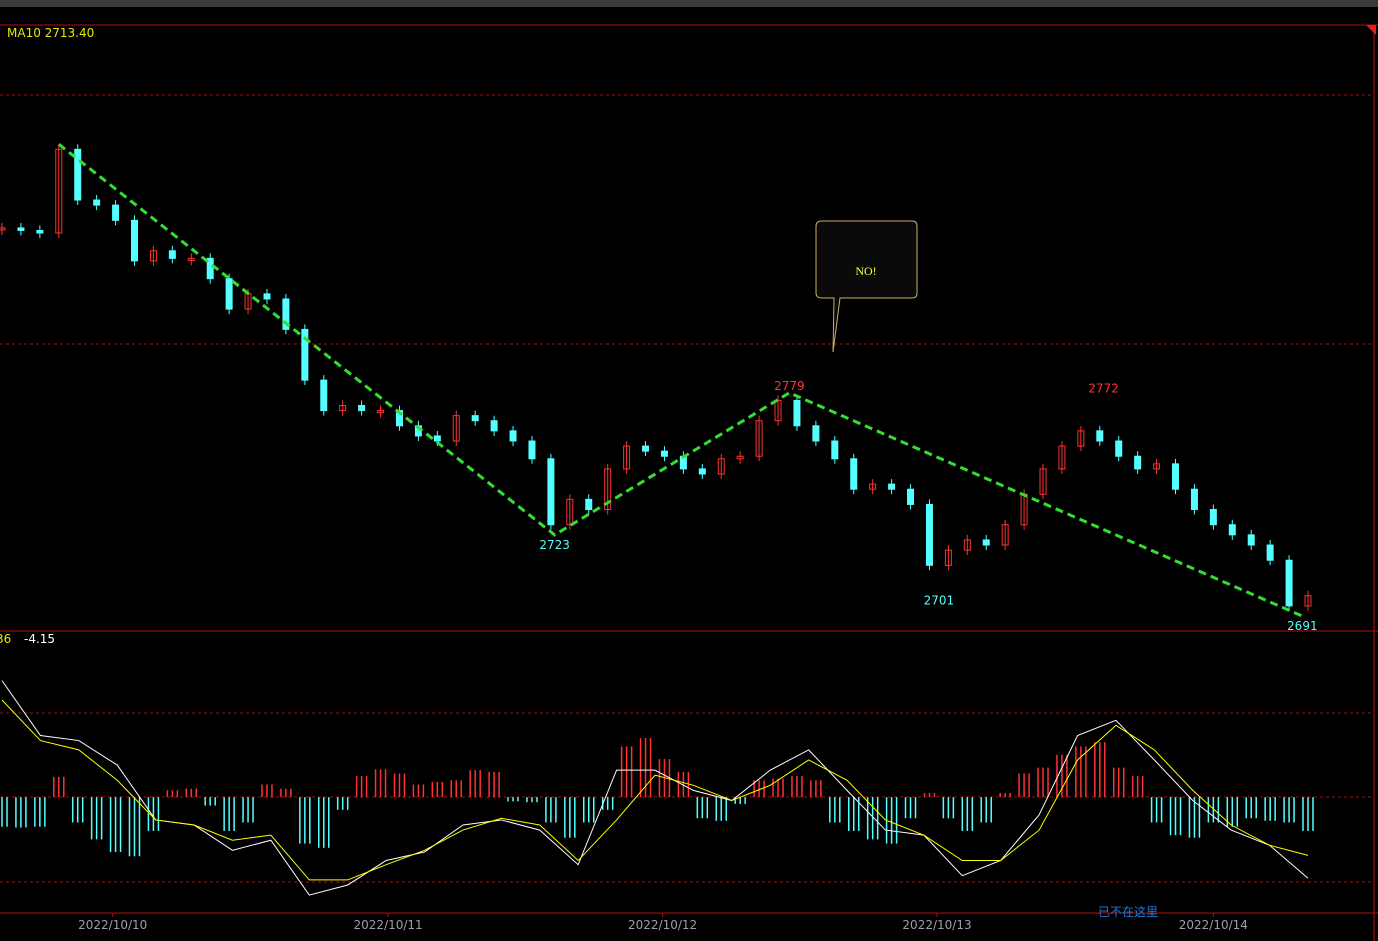 Image resolution: width=1378 pixels, height=941 pixels. Describe the element at coordinates (789, 386) in the screenshot. I see `pivot-label: 2779` at that location.